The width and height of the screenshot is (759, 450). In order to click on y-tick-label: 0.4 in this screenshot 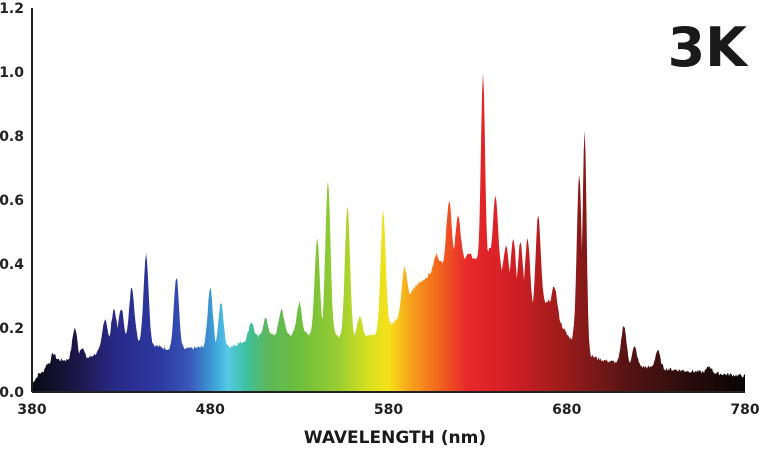, I will do `click(12, 265)`.